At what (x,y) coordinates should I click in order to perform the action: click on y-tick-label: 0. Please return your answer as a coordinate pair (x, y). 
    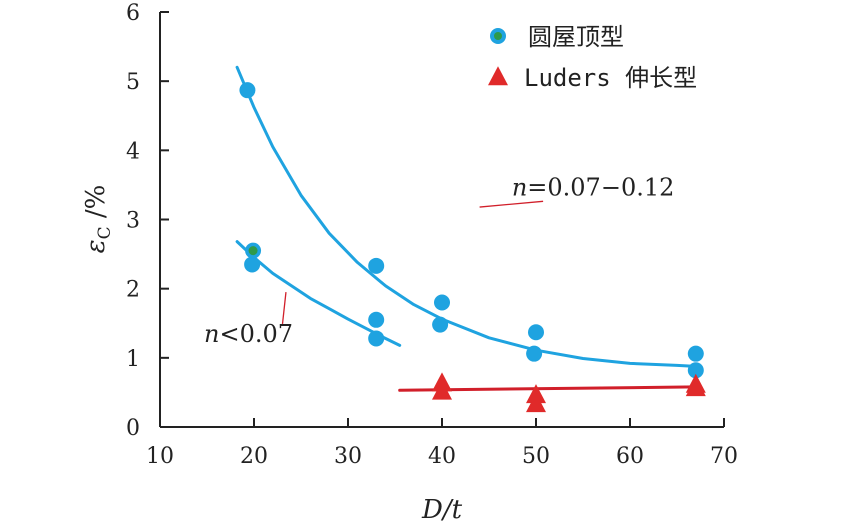
    Looking at the image, I should click on (133, 428).